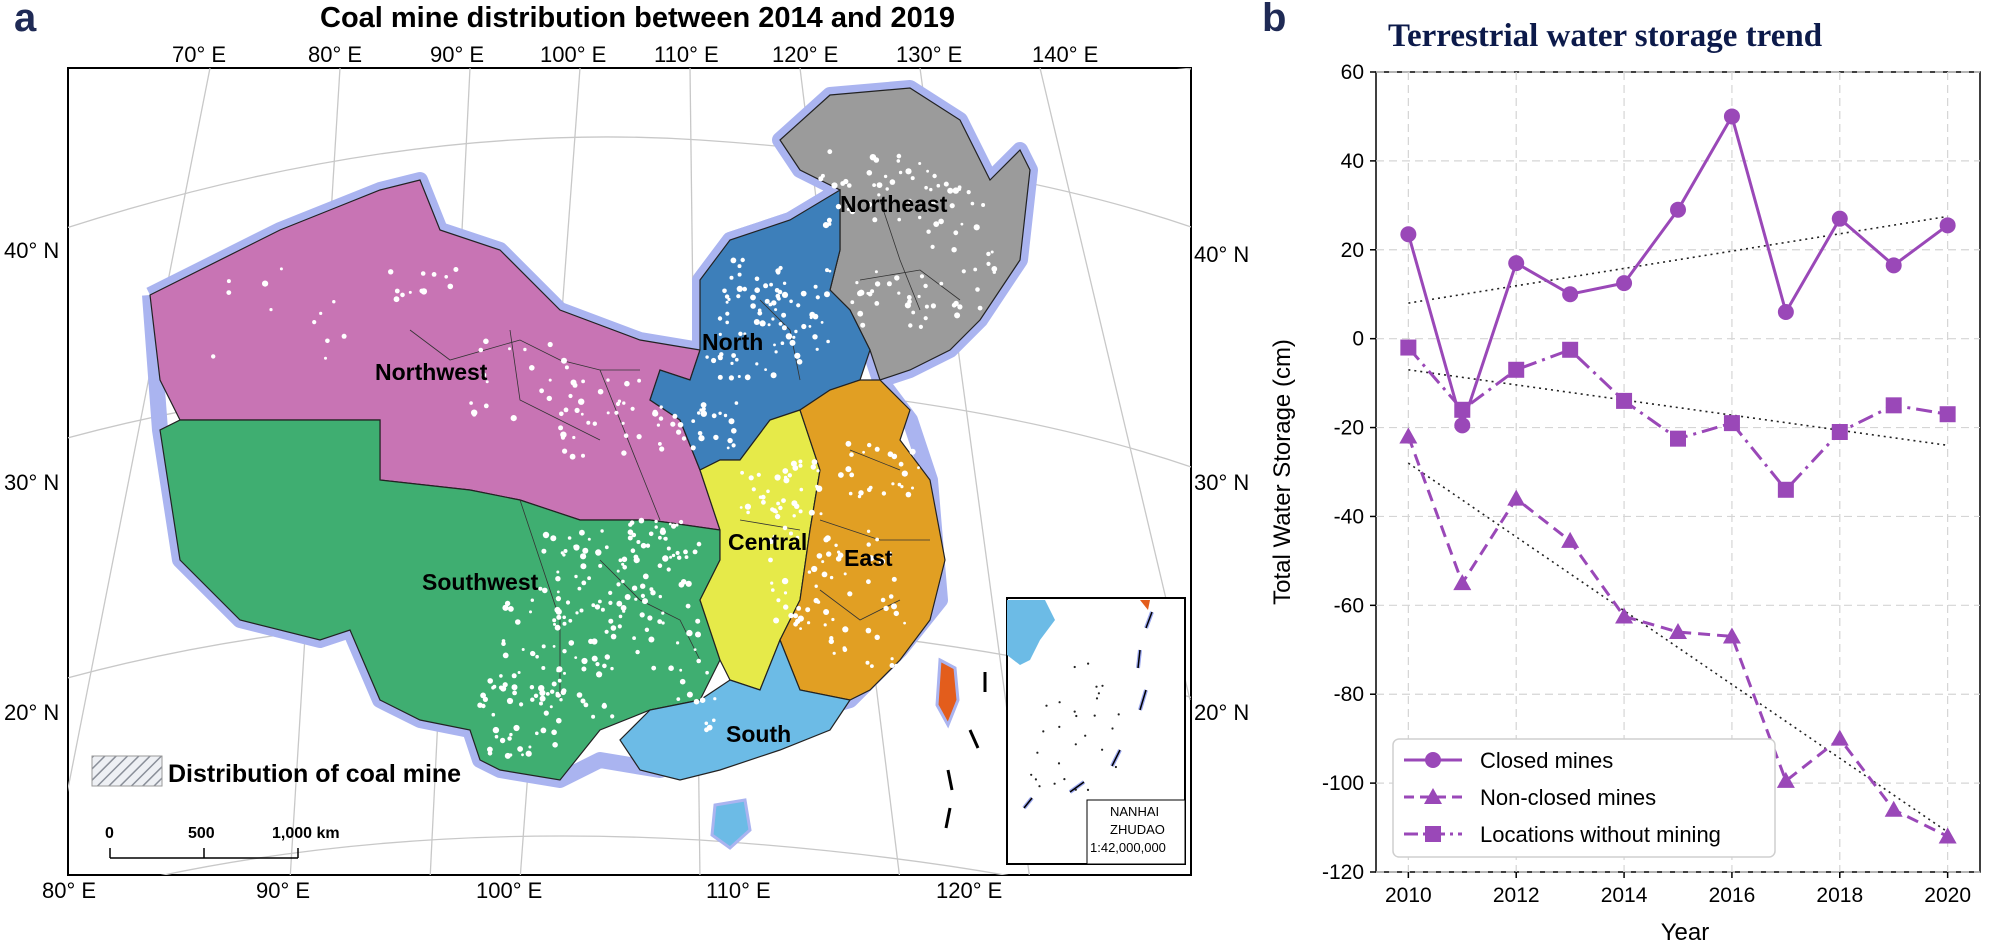 The height and width of the screenshot is (942, 2000). Describe the element at coordinates (735, 709) in the screenshot. I see `region-south` at that location.